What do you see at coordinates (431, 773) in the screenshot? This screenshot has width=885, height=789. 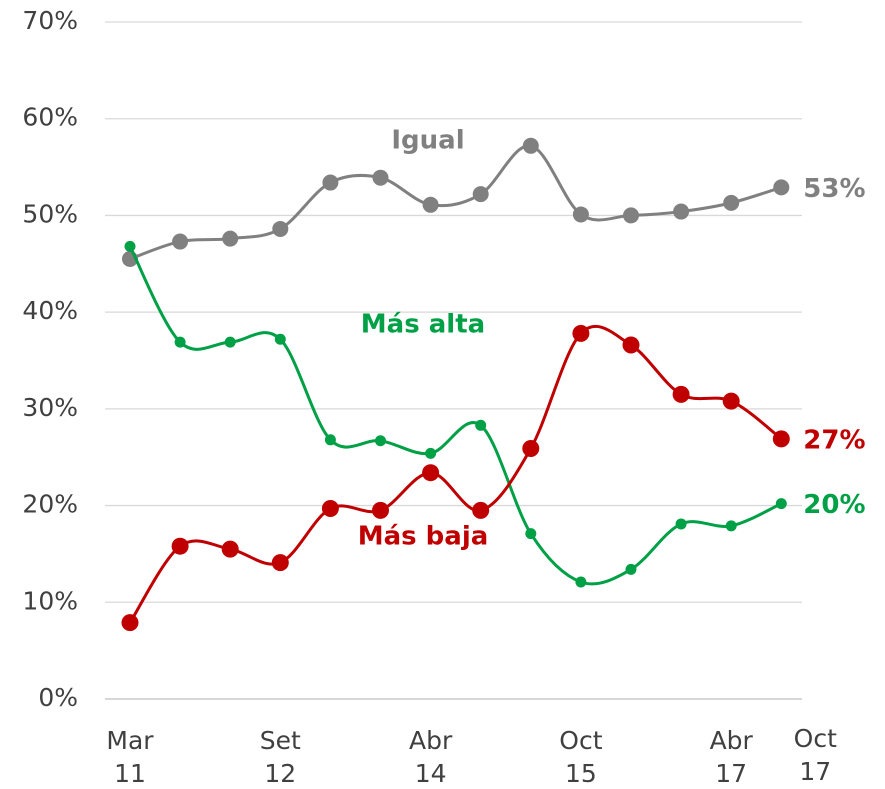 I see `x-tick-line: 14` at bounding box center [431, 773].